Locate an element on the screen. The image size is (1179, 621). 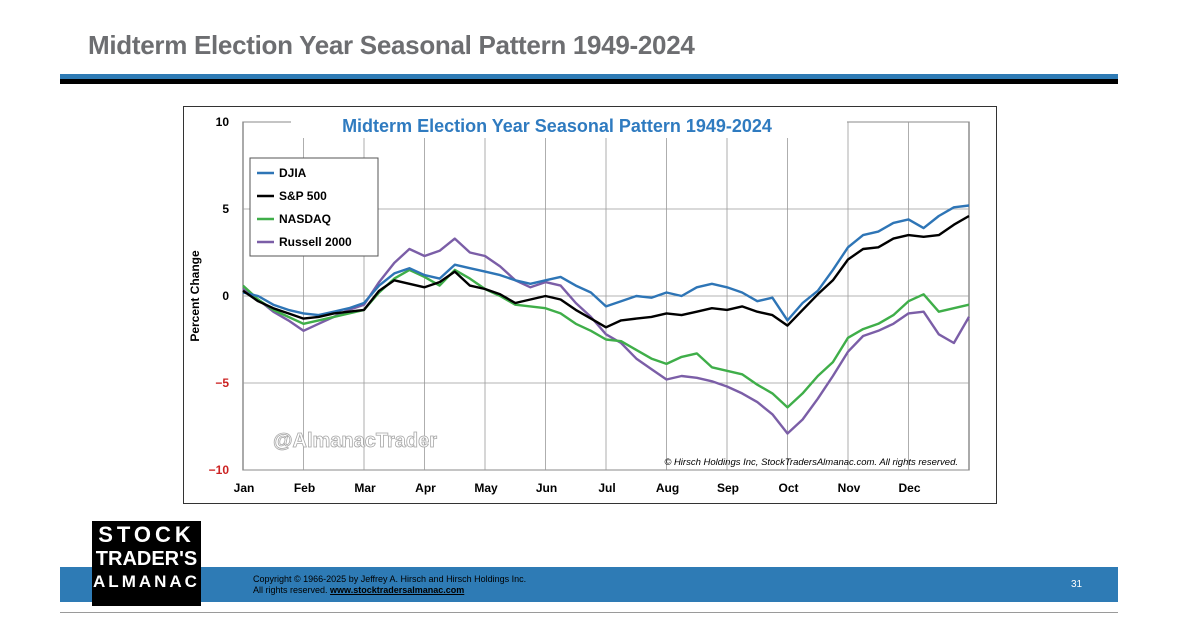
x-tick-label: Aug is located at coordinates (667, 488).